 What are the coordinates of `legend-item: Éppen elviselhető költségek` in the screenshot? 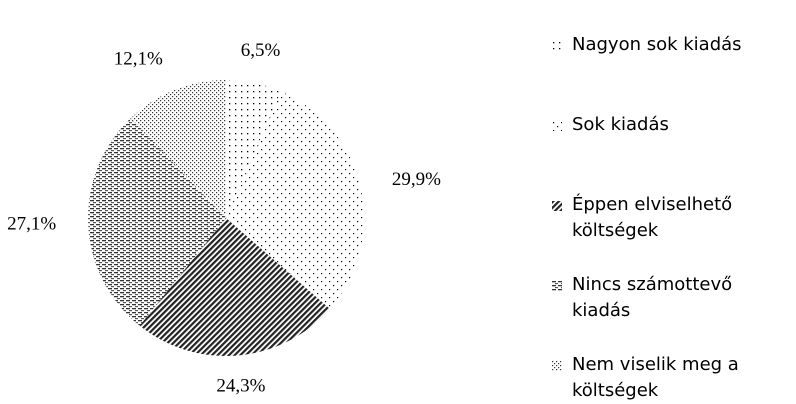 It's located at (672, 218).